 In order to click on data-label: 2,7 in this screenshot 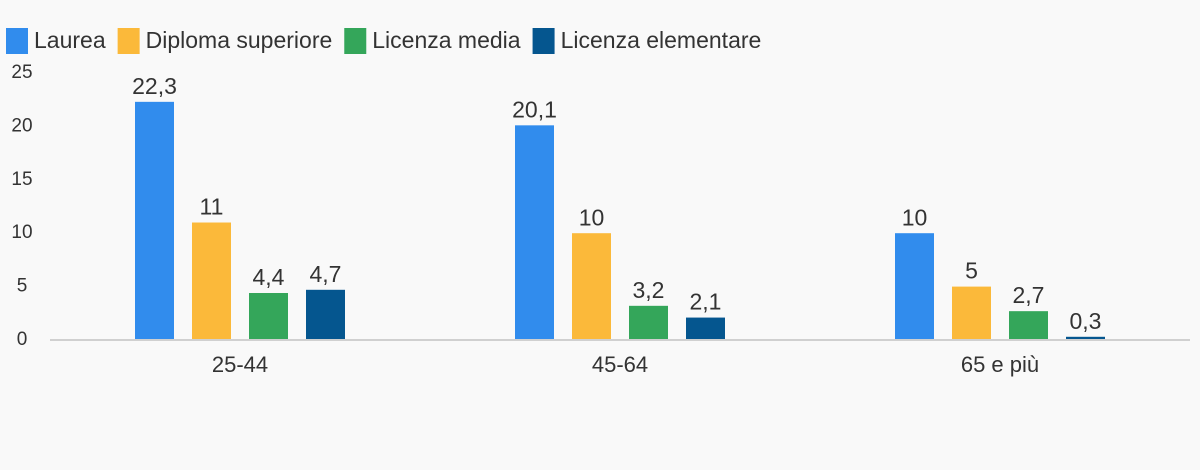, I will do `click(1029, 295)`.